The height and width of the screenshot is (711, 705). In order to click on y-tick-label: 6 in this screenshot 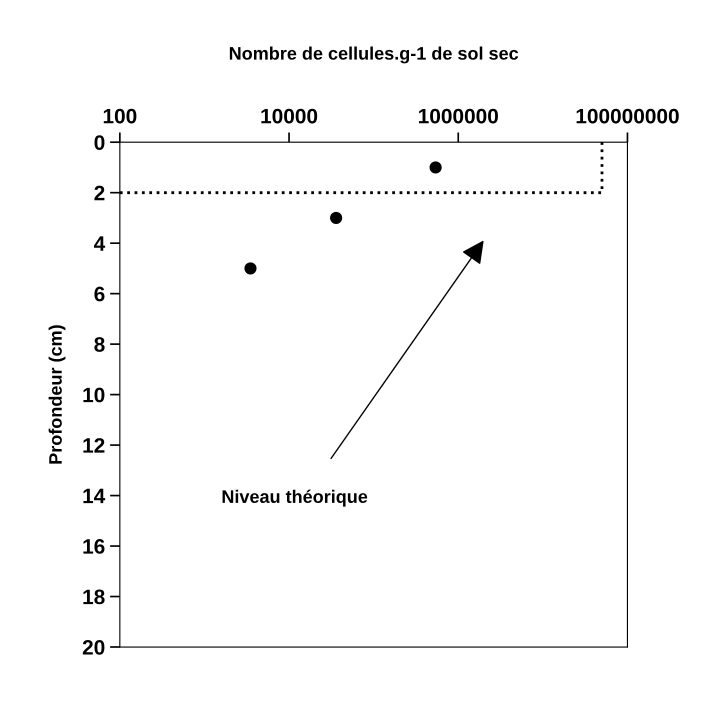, I will do `click(99, 294)`.